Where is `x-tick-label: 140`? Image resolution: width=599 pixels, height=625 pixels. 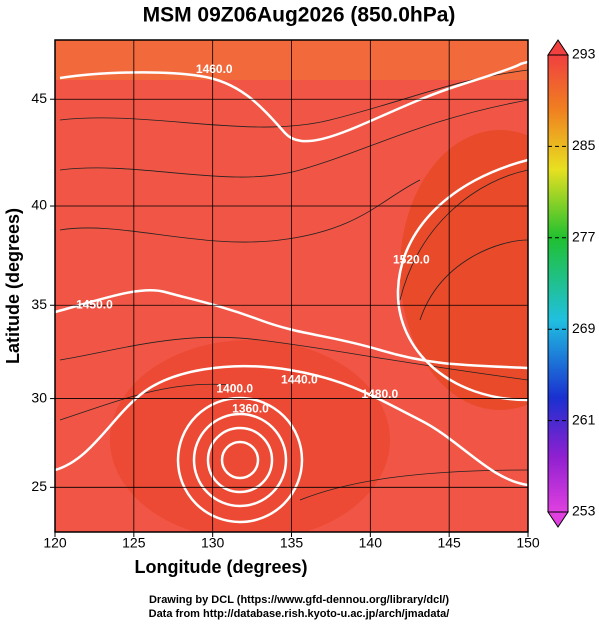
x-tick-label: 140 is located at coordinates (371, 543).